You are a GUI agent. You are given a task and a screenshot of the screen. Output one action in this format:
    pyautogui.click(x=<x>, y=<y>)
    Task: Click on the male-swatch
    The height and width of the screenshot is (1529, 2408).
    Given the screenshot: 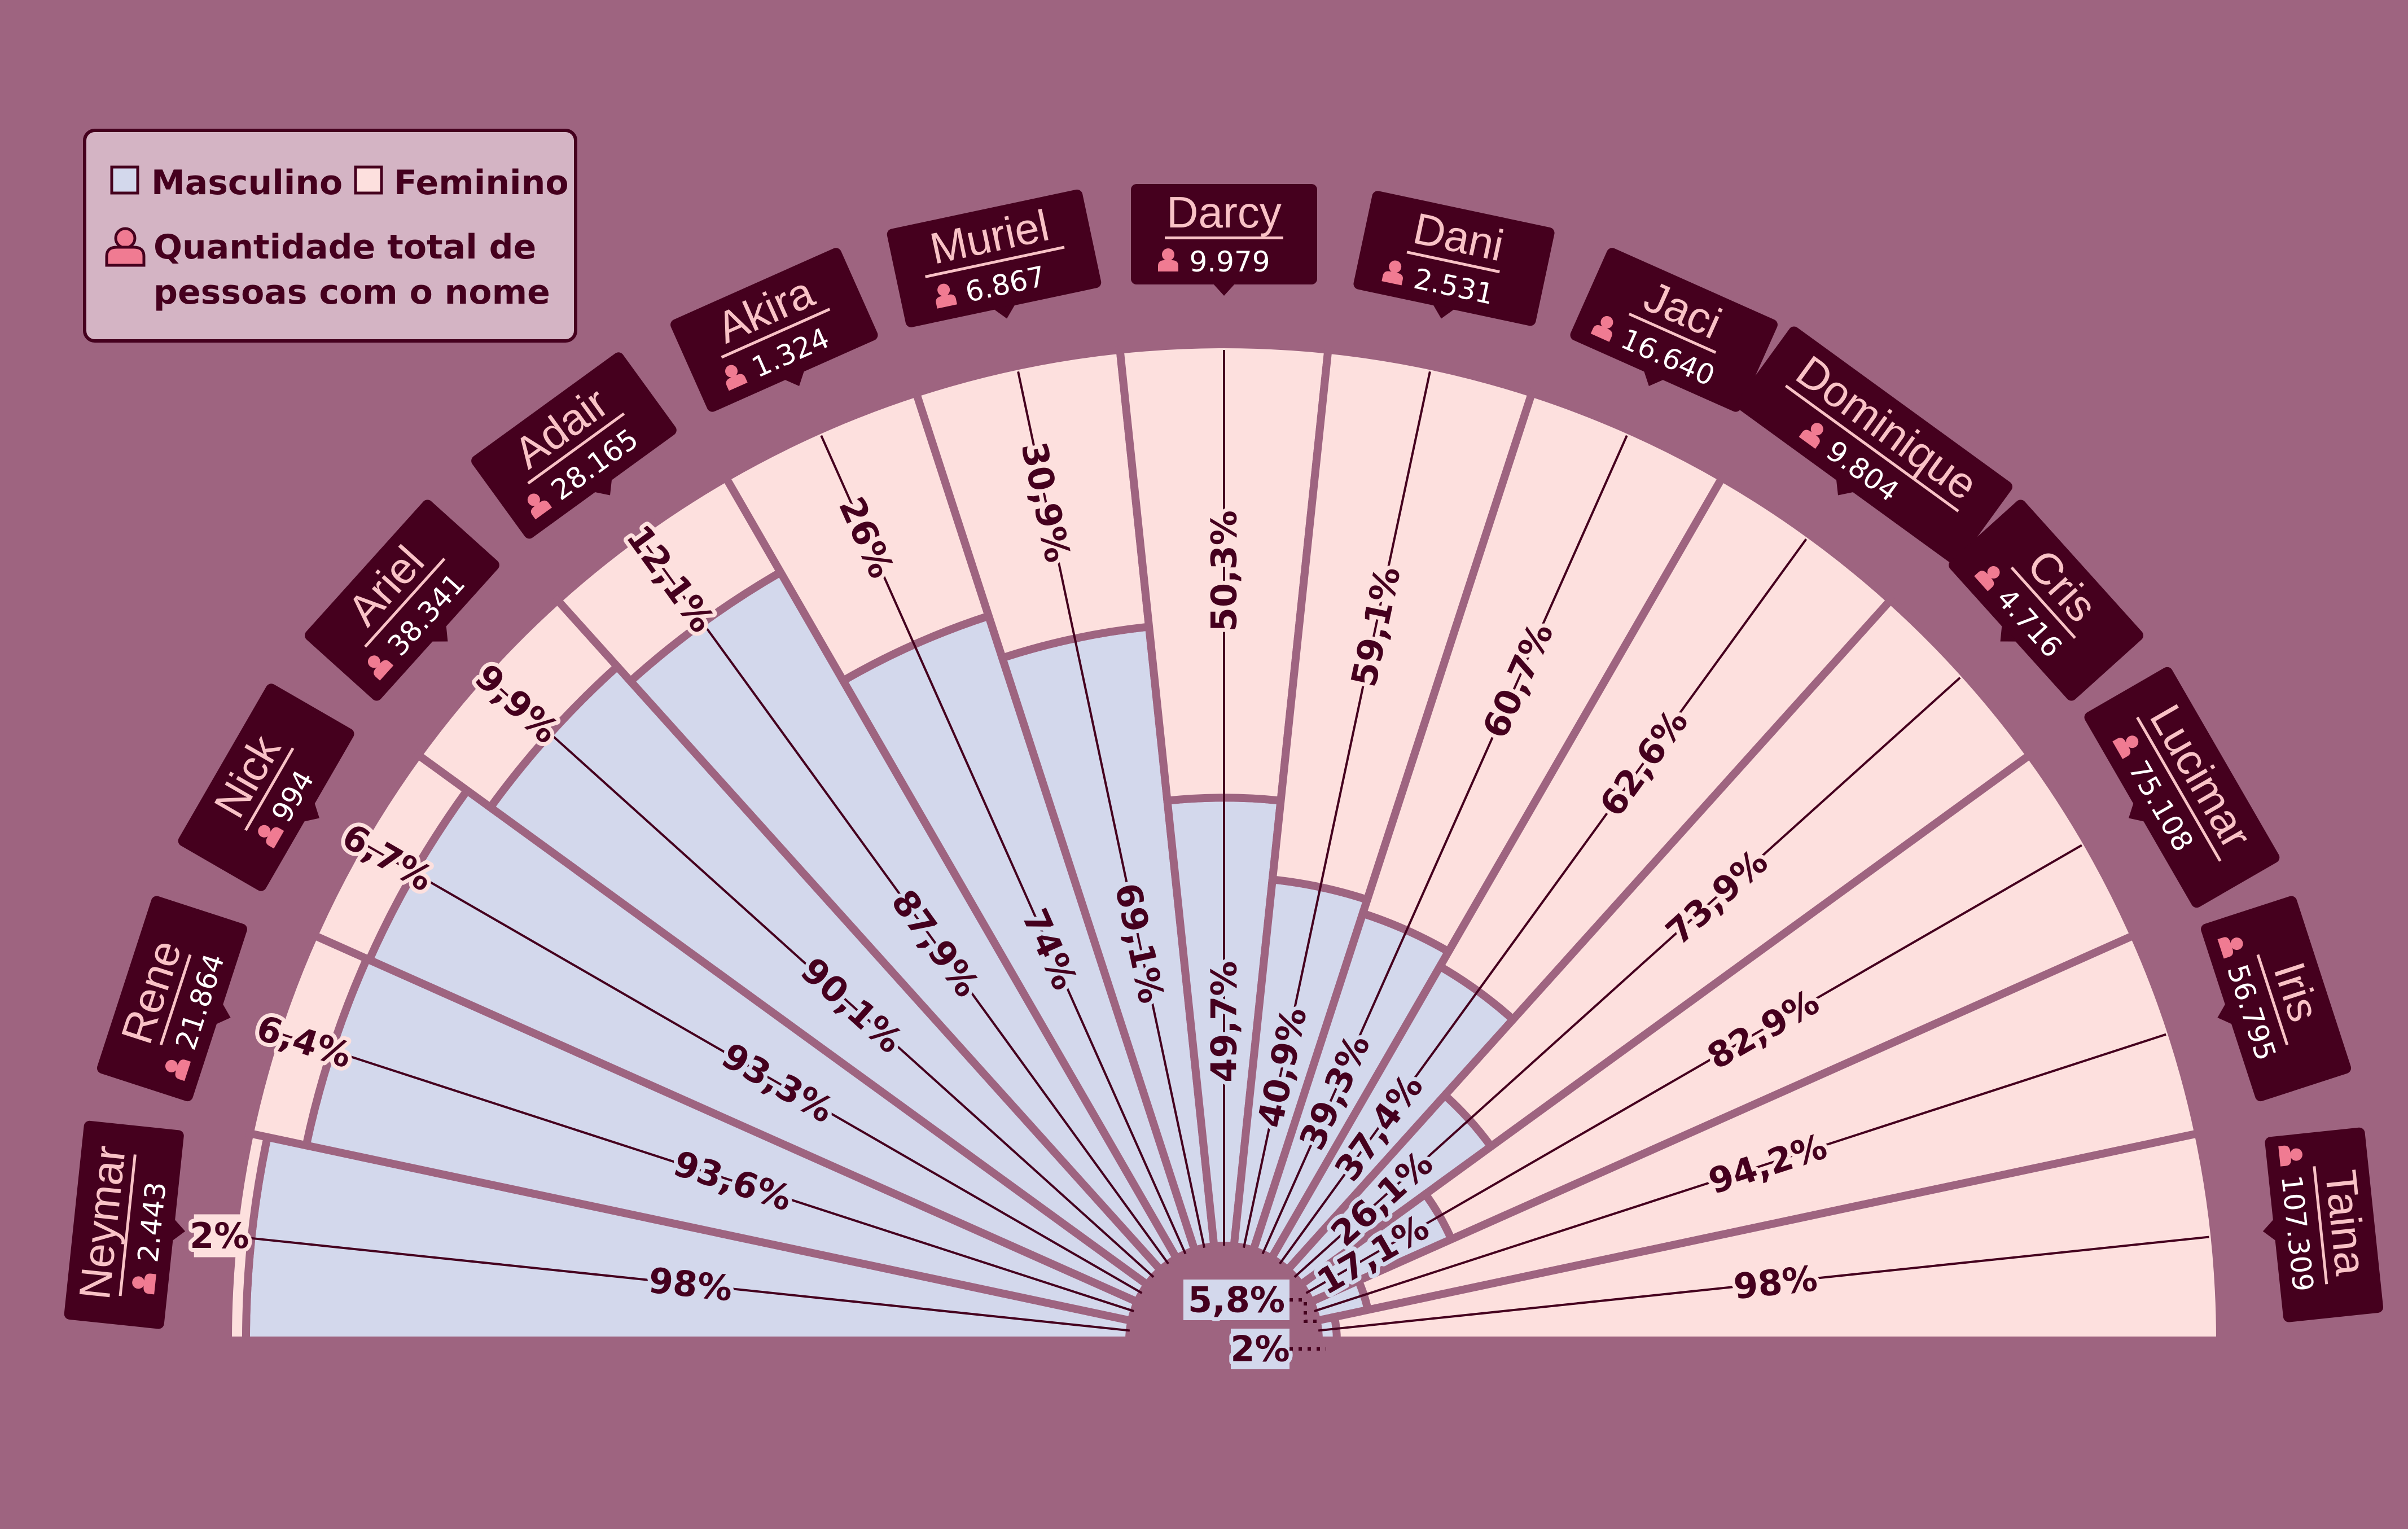 What is the action you would take?
    pyautogui.click(x=125, y=180)
    